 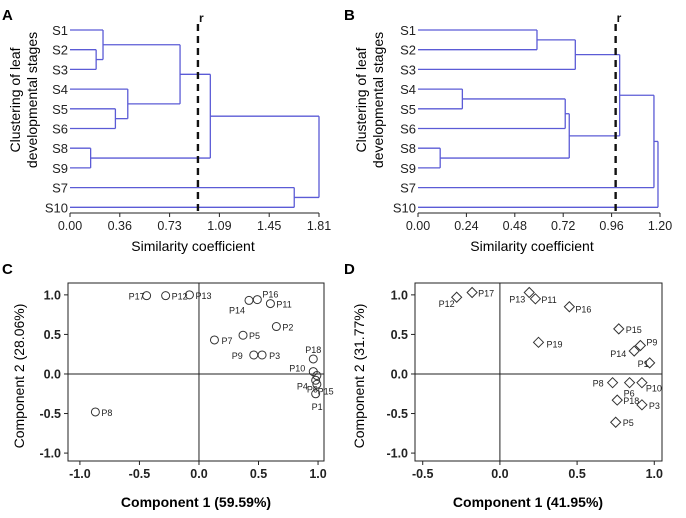 I want to click on panel-a-x-title: Similarity coefficient, so click(x=193, y=246).